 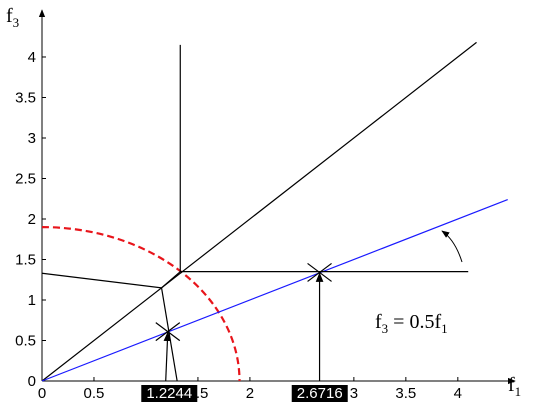 I want to click on y-axis-label-part: 3, so click(x=16, y=22).